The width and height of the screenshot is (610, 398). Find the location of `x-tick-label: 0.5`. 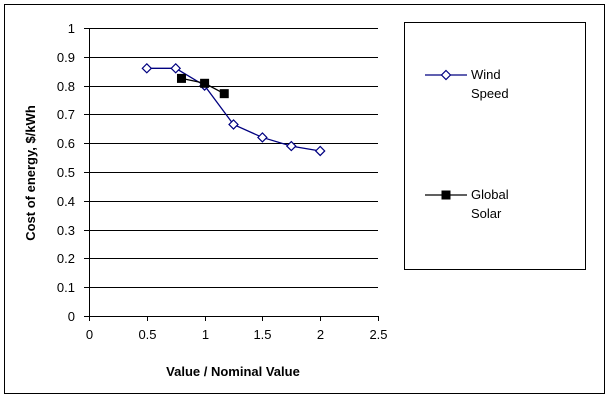

x-tick-label: 0.5 is located at coordinates (147, 334).